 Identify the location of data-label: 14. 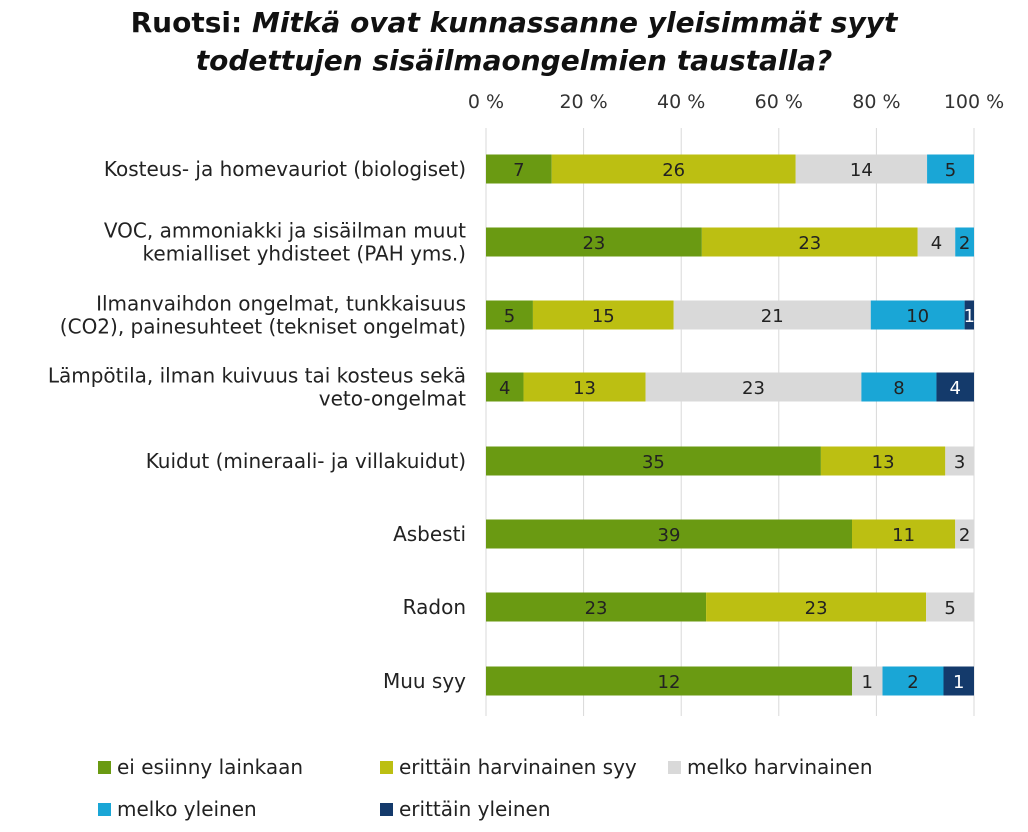
(861, 170).